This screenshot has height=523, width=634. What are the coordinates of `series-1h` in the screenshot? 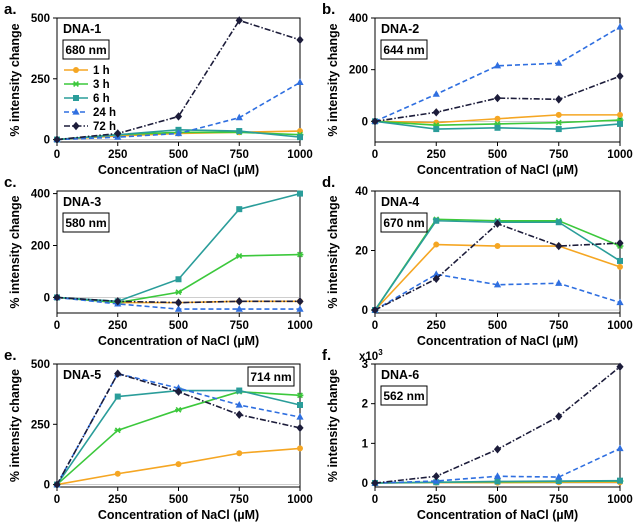 It's located at (178, 466).